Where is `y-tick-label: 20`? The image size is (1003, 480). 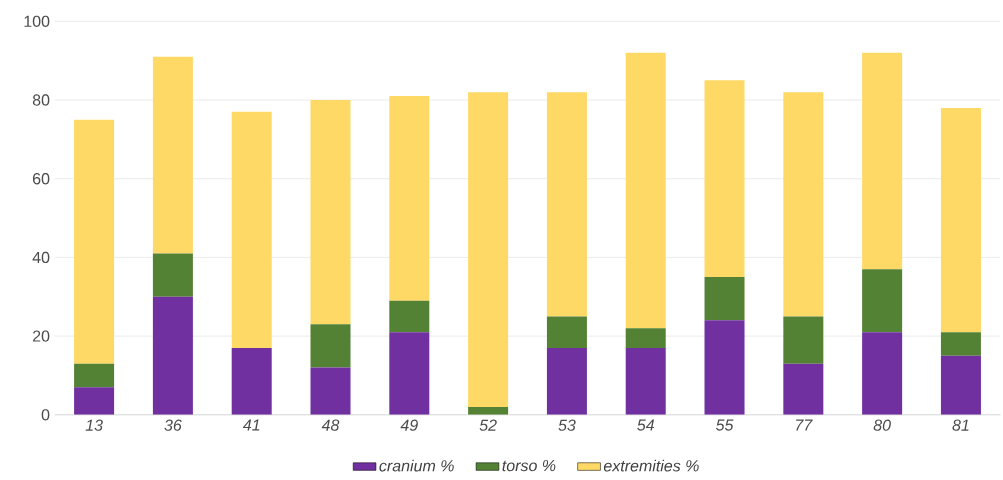 y-tick-label: 20 is located at coordinates (41, 336).